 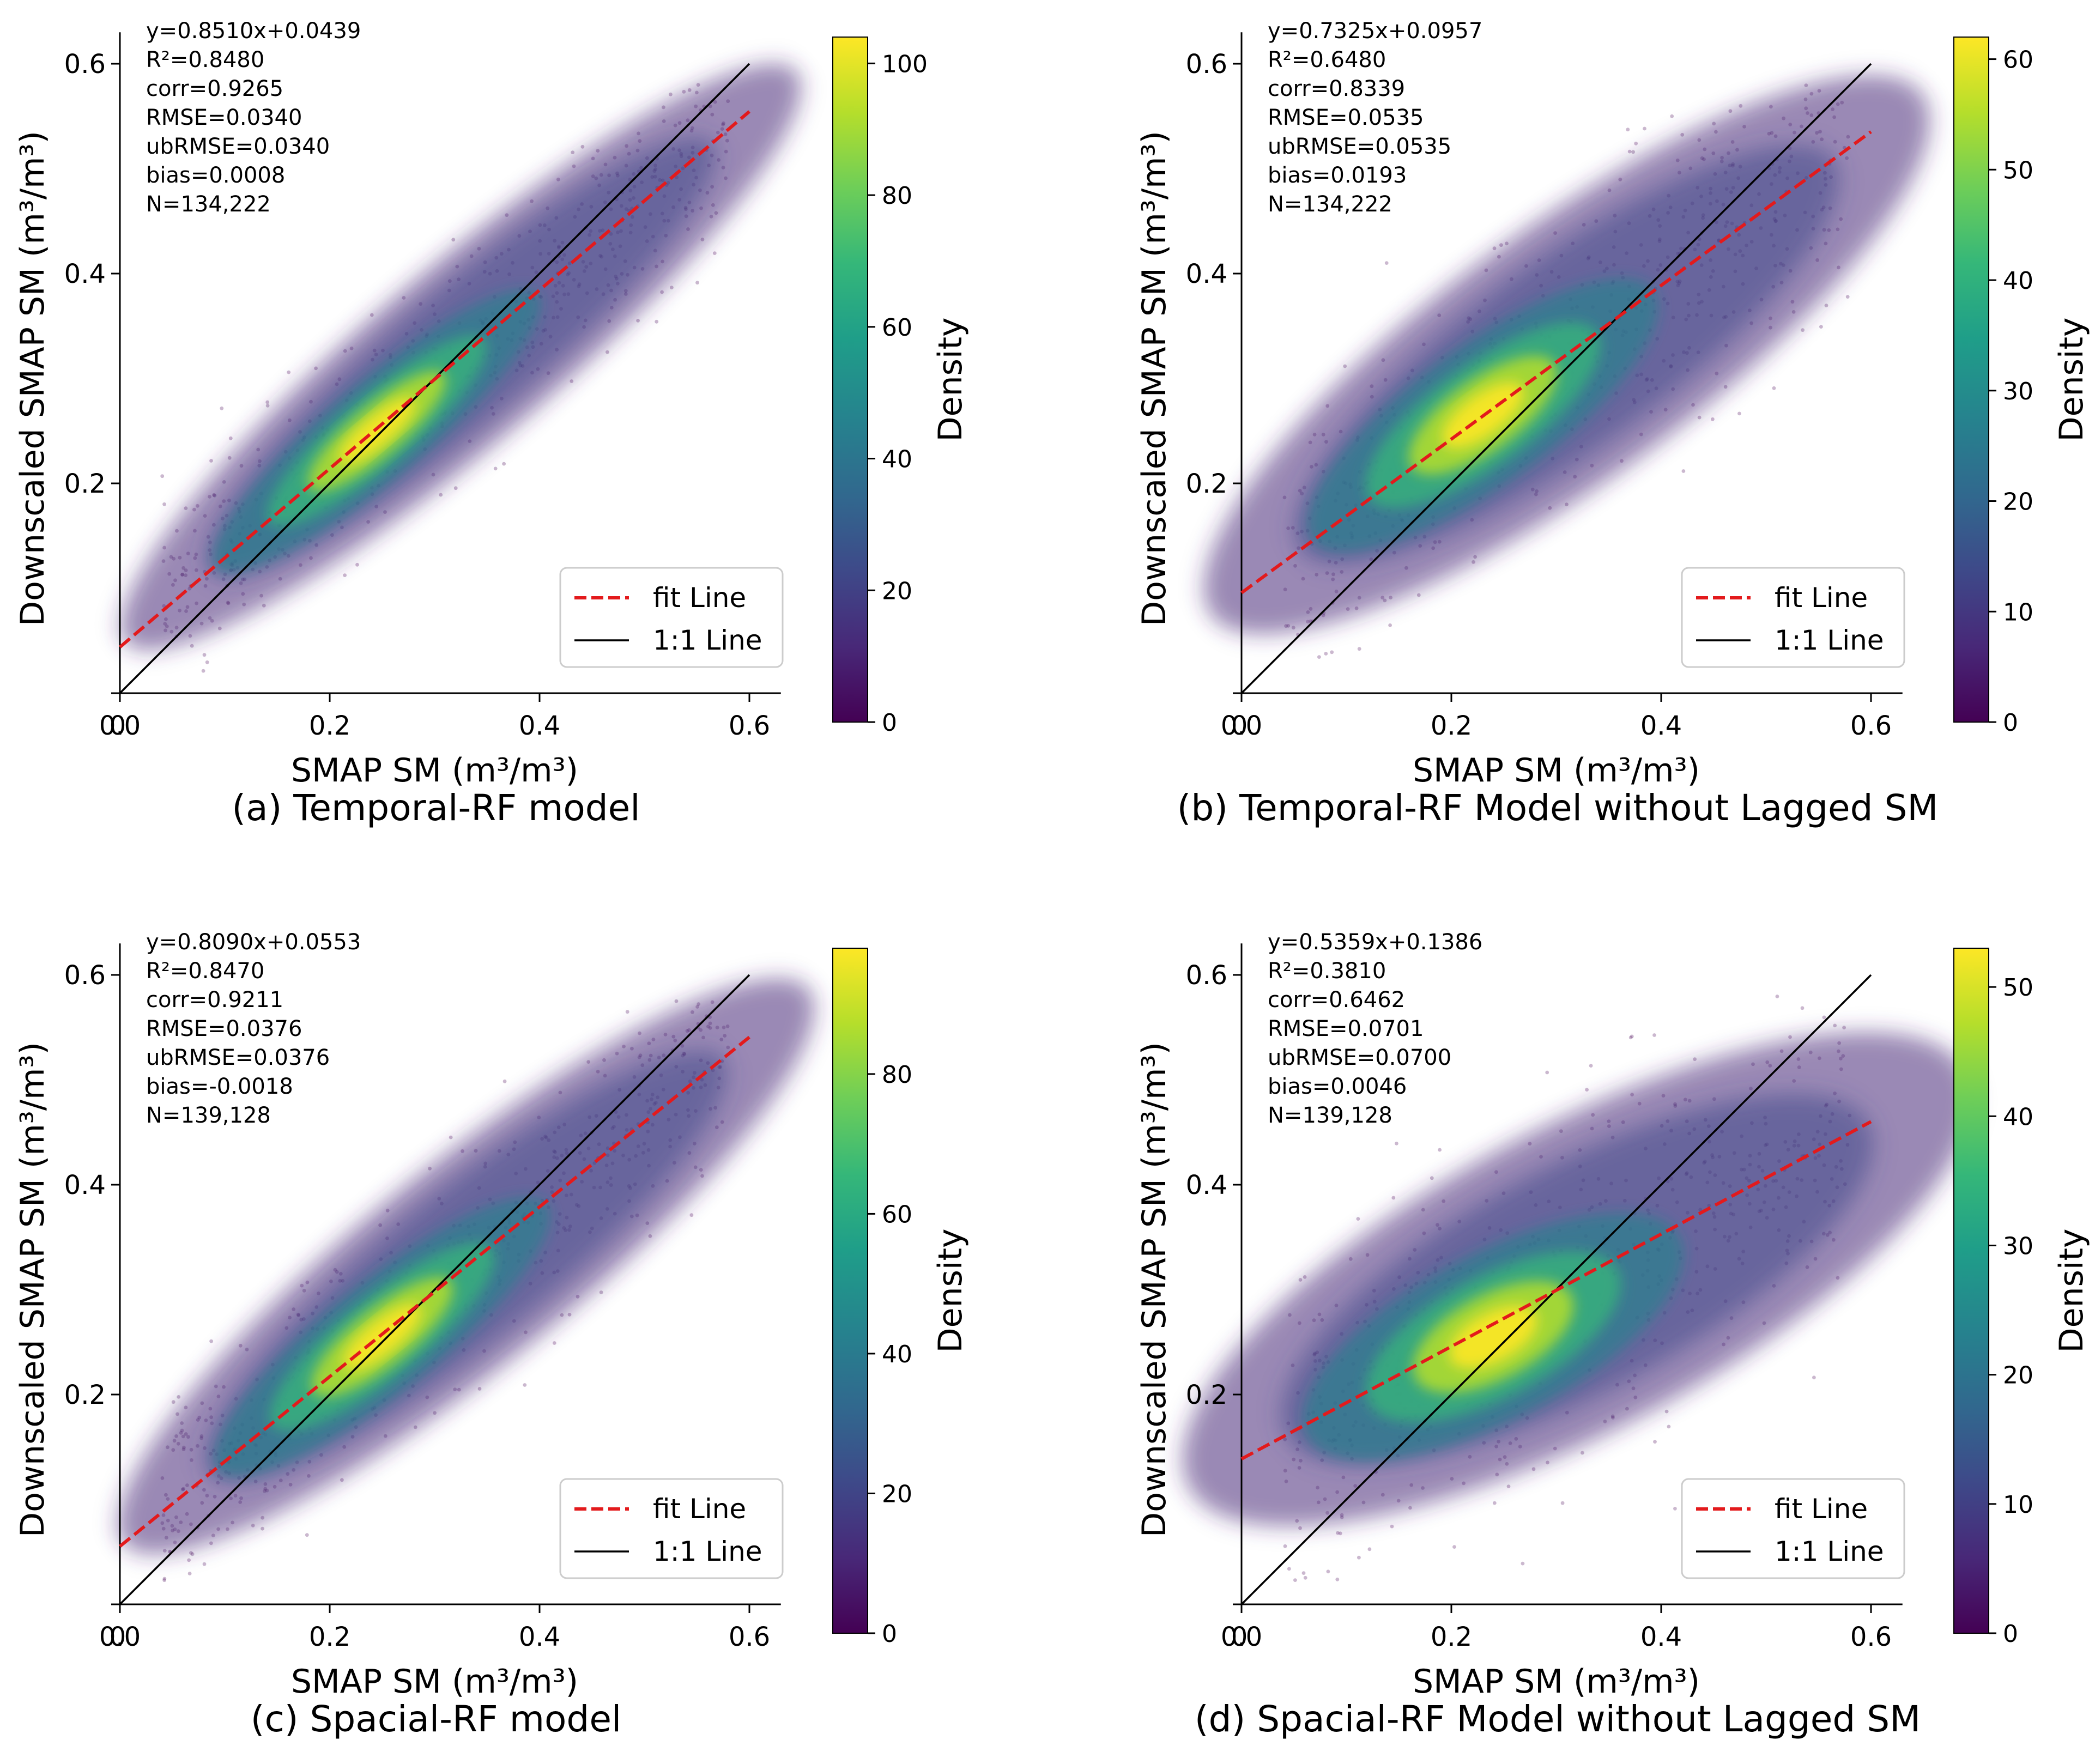 I want to click on panel-caption: (b) Temporal-RF Model without Lagged SM, so click(x=1558, y=808).